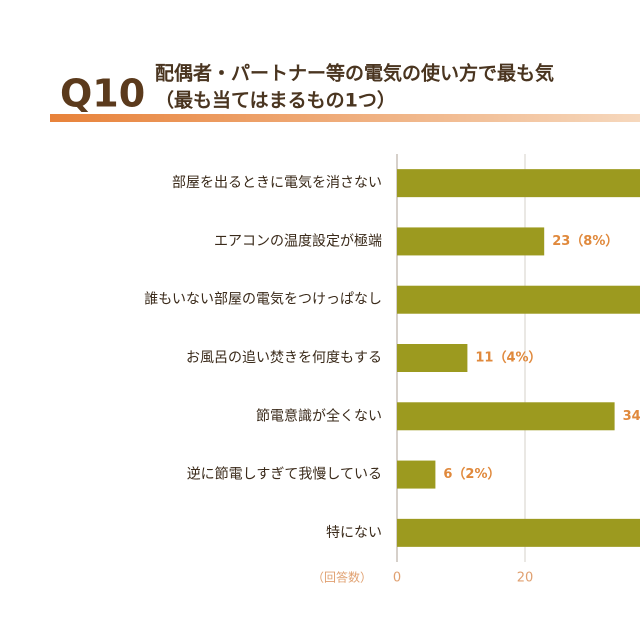  I want to click on y-tick-label: 節電意識が全くない, so click(319, 415).